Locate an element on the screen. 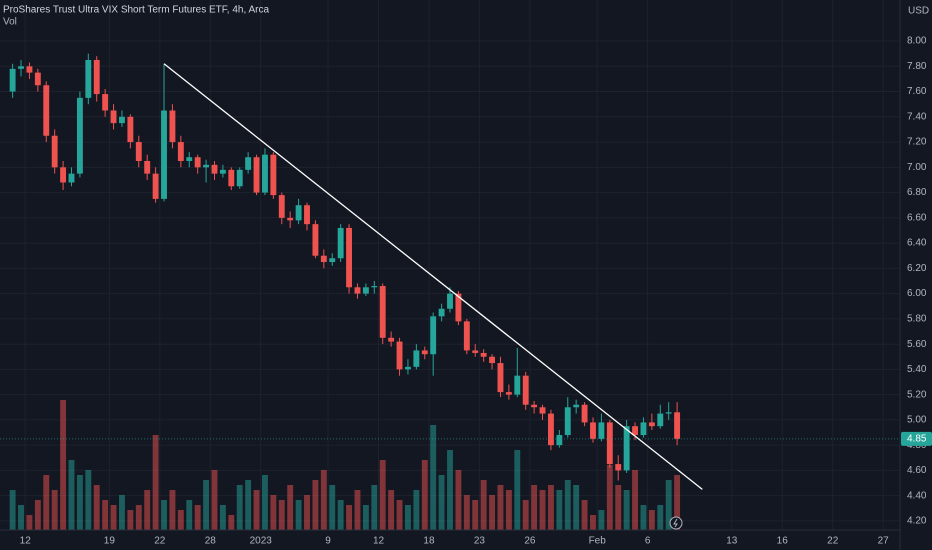 This screenshot has width=932, height=550. y-tick-label: 7.20 is located at coordinates (917, 142).